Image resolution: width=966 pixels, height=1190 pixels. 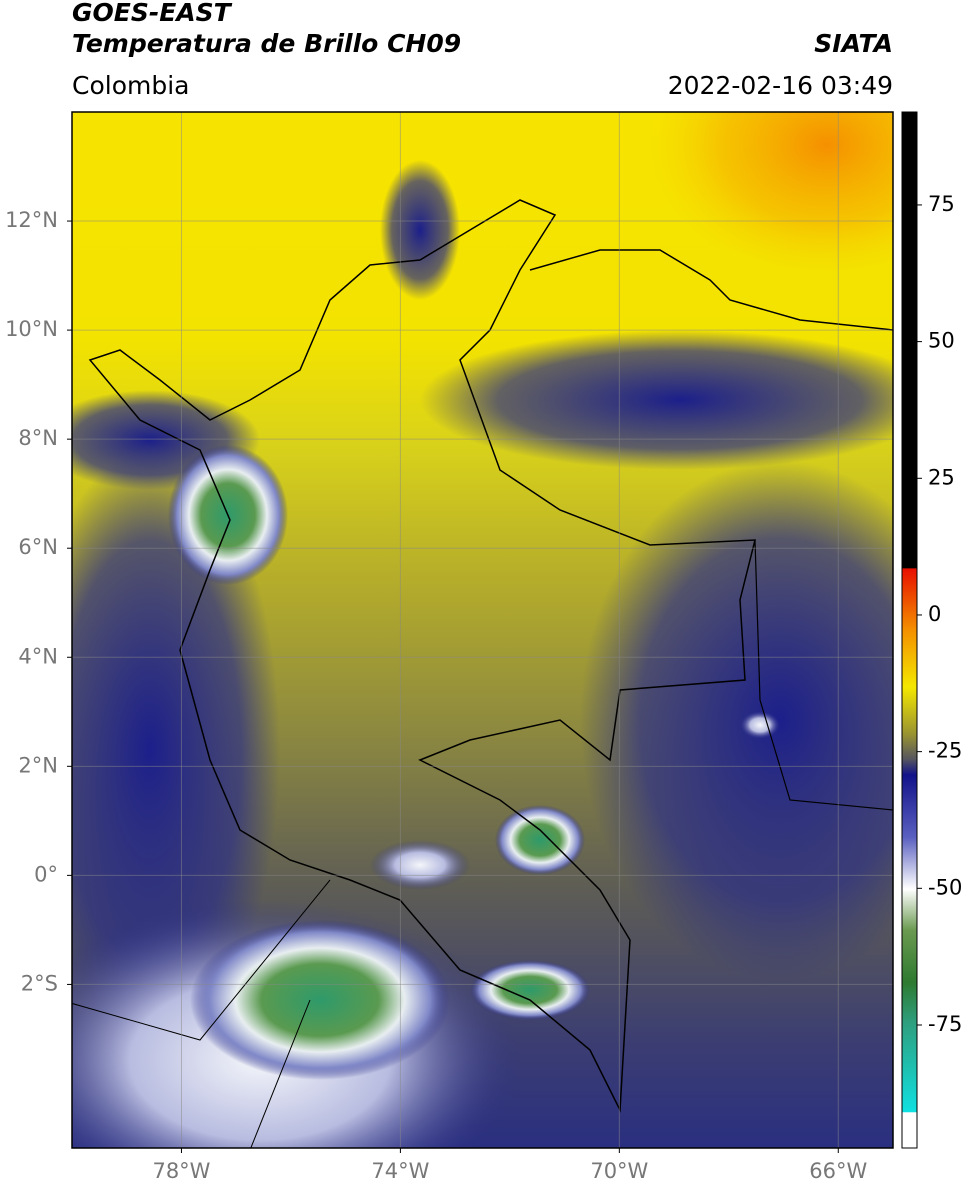 What do you see at coordinates (130, 85) in the screenshot?
I see `region: Colombia` at bounding box center [130, 85].